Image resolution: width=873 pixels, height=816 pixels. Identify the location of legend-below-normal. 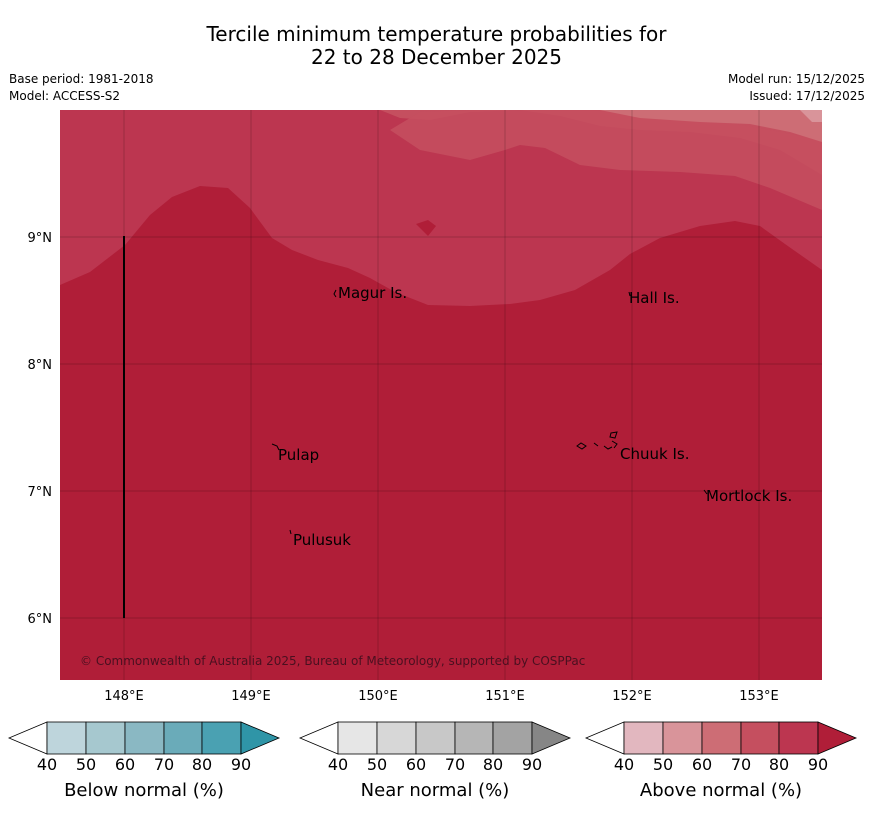
(144, 738).